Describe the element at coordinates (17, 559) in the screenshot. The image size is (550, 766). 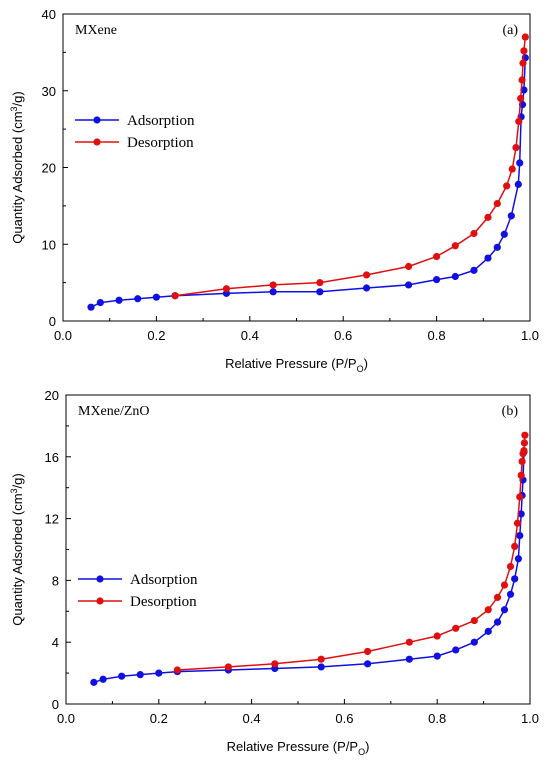
I see `y-axis-label-main: Quantity Adsorbed (cm` at that location.